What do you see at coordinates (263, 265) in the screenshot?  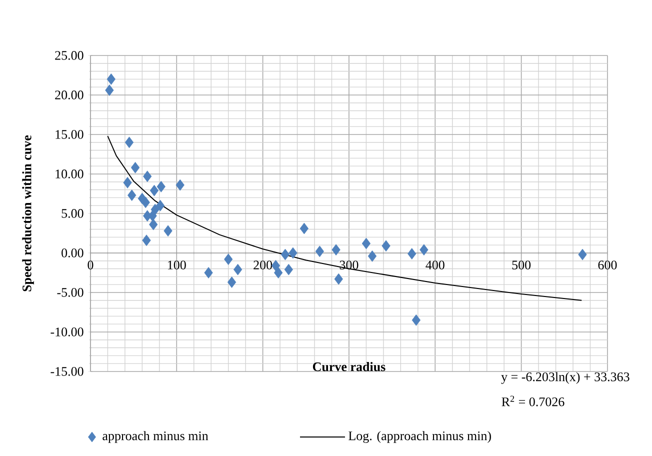 I see `x-tick-label: 200` at bounding box center [263, 265].